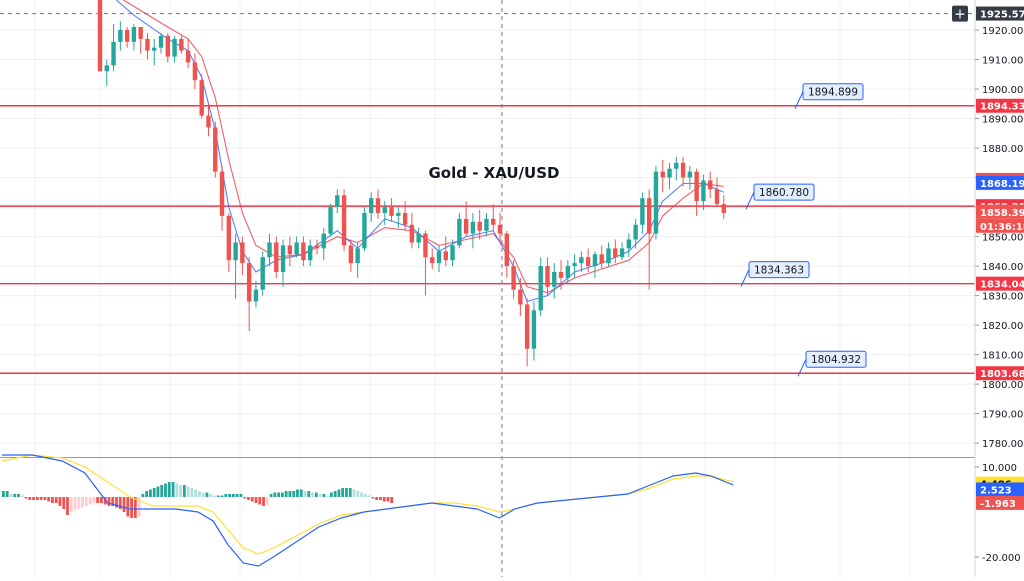 This screenshot has width=1024, height=581. Describe the element at coordinates (1003, 385) in the screenshot. I see `price-tick-label: 1800.000` at that location.